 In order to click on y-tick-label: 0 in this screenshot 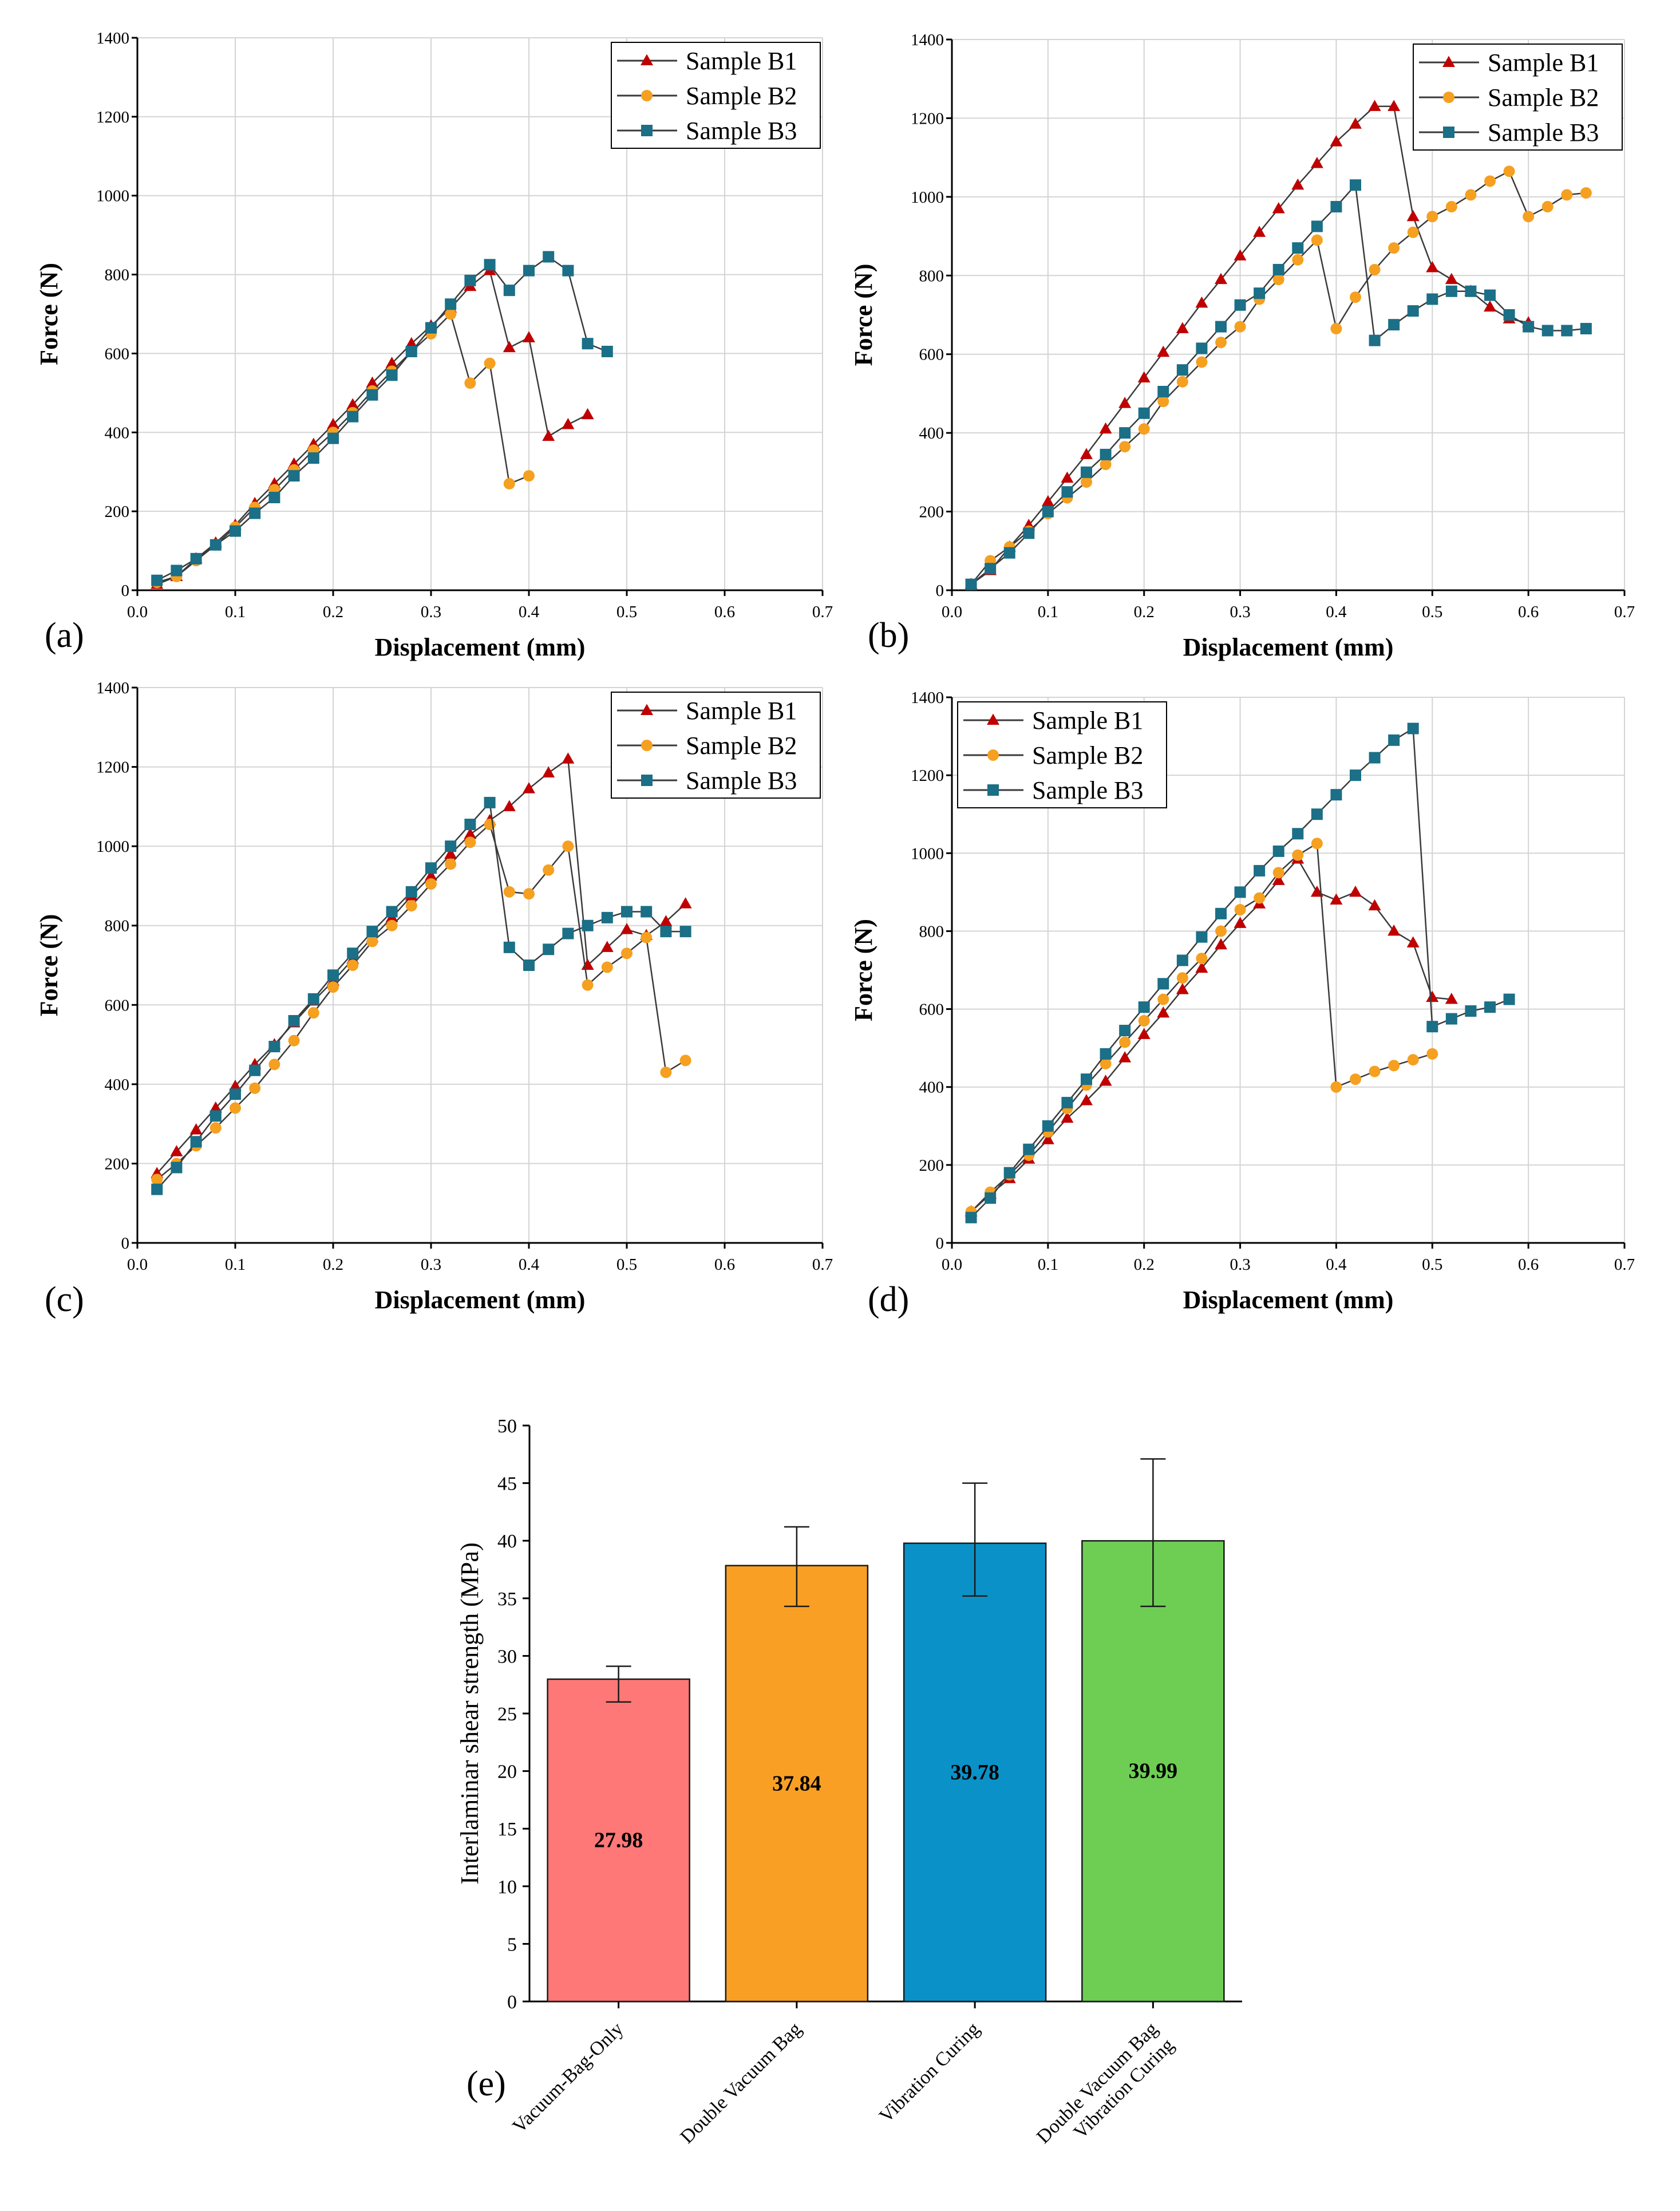, I will do `click(125, 1244)`.